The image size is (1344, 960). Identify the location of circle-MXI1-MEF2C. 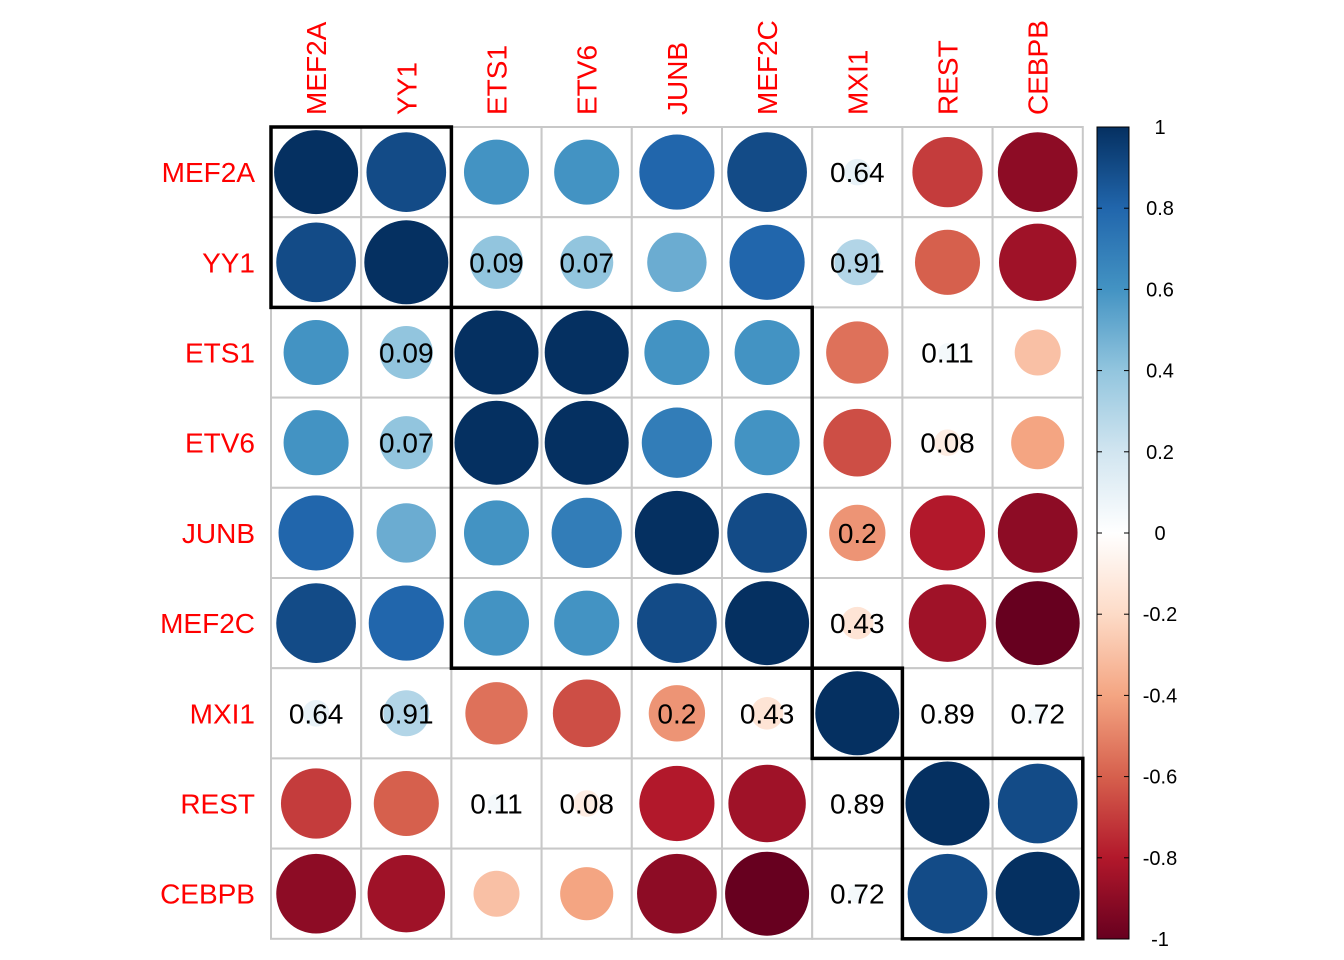
(767, 713).